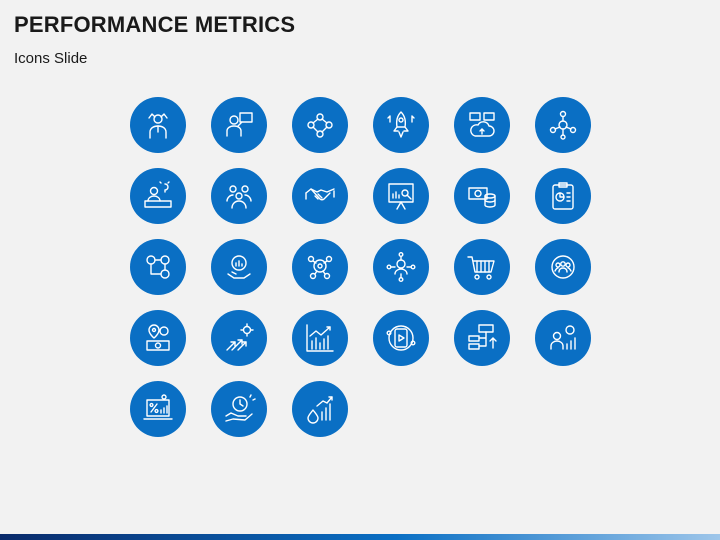 This screenshot has height=540, width=720. What do you see at coordinates (563, 196) in the screenshot?
I see `clipboard-report-icon` at bounding box center [563, 196].